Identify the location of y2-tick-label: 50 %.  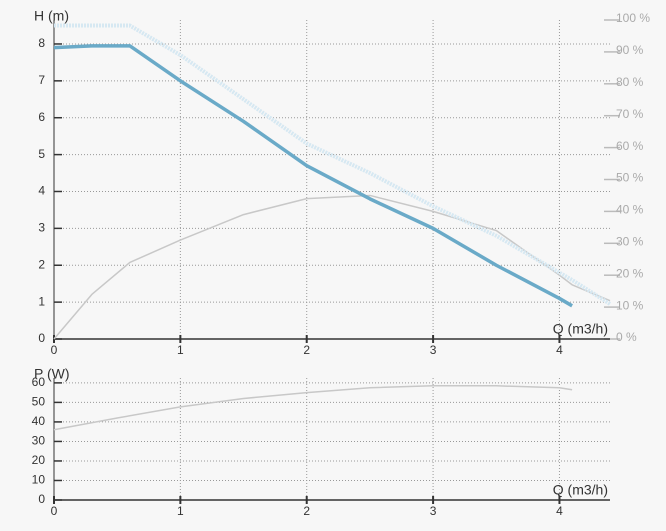
(630, 178).